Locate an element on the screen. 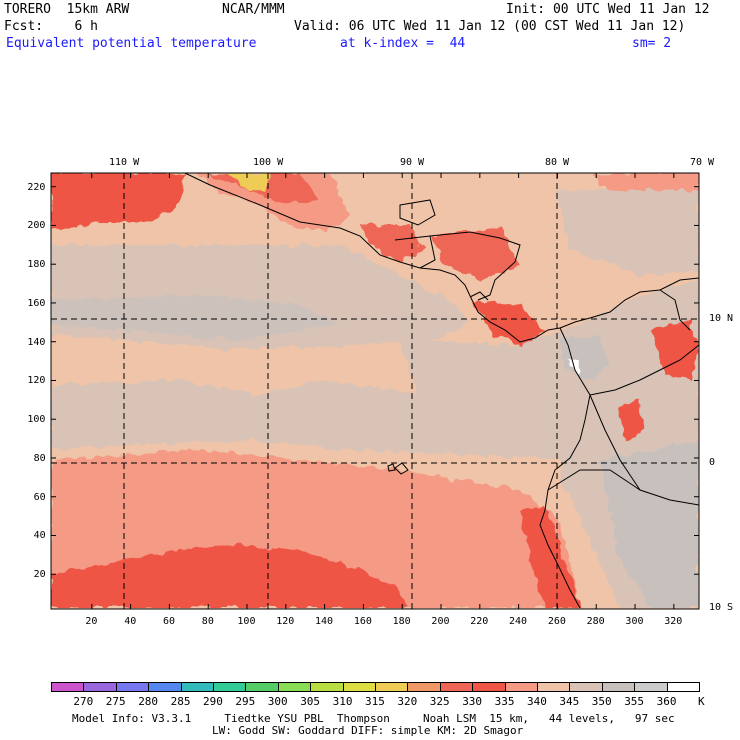 This screenshot has width=740, height=740. lat-label-0: 0 is located at coordinates (712, 462).